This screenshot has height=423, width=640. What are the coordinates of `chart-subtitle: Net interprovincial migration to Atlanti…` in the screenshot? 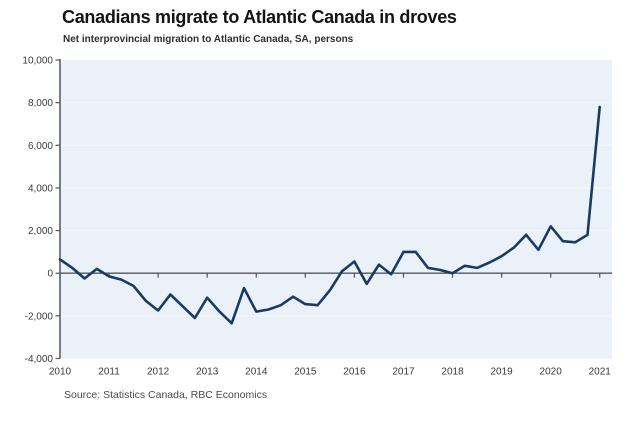 It's located at (208, 39).